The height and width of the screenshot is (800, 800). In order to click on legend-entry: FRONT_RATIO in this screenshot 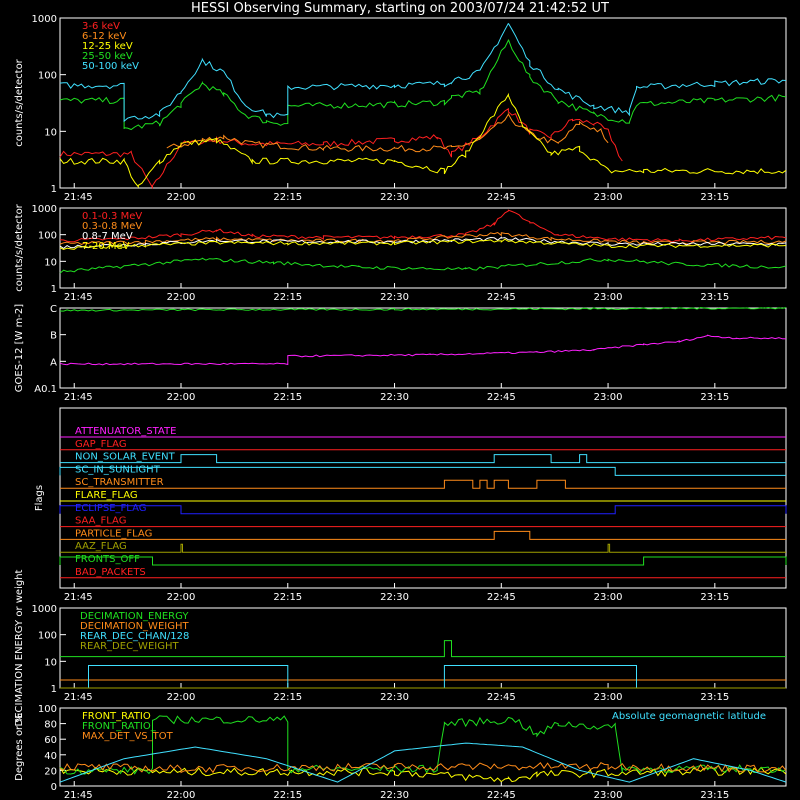, I will do `click(116, 716)`.